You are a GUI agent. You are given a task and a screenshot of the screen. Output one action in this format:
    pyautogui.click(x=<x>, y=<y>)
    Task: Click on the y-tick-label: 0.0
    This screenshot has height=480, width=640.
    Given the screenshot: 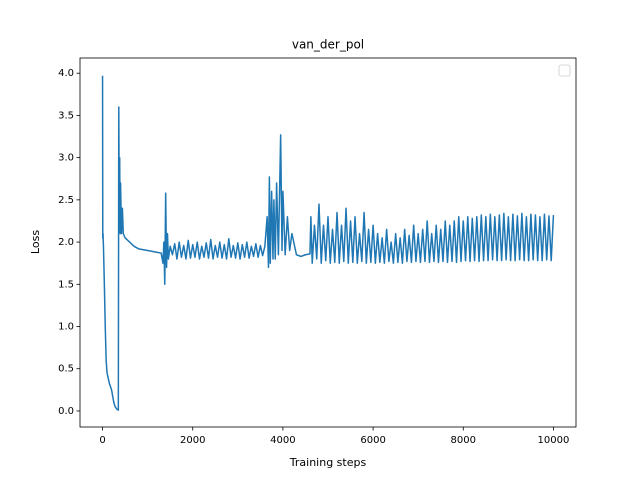 What is the action you would take?
    pyautogui.click(x=66, y=411)
    